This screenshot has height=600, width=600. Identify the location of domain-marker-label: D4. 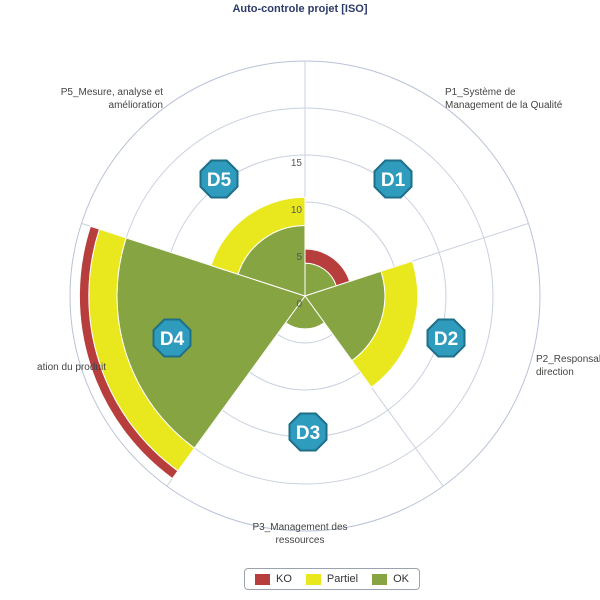
(172, 339).